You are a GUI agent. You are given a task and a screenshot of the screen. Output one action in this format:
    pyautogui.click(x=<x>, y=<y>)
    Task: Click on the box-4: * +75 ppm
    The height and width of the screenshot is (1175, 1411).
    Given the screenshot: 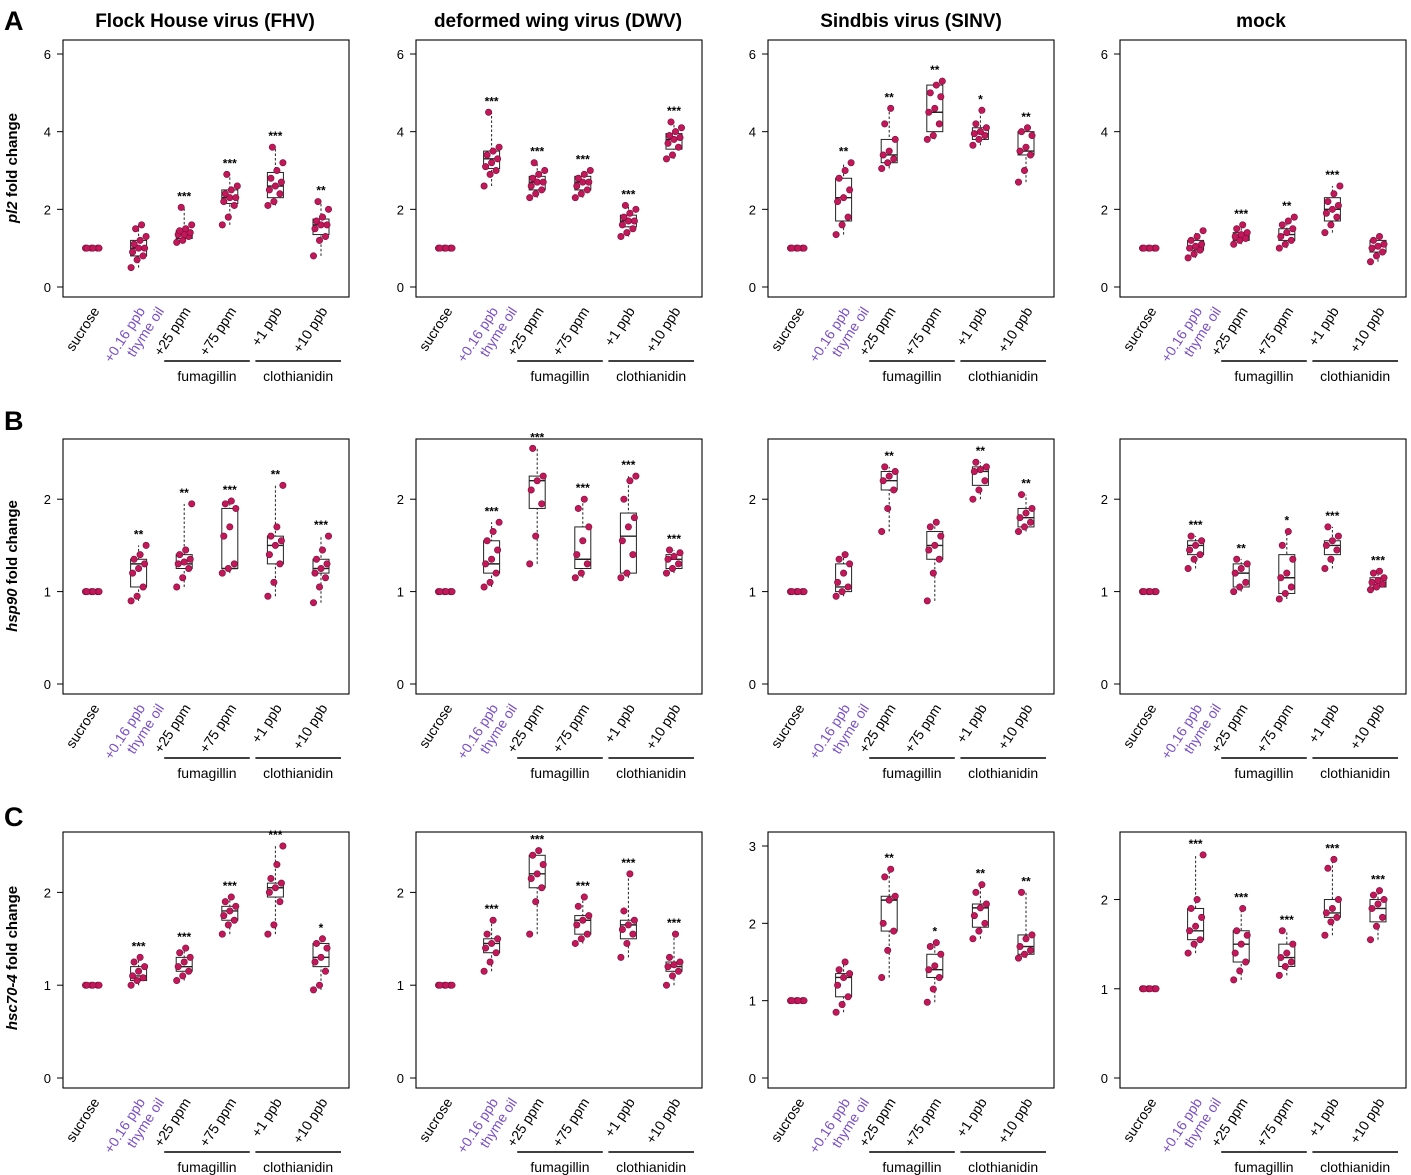 What is the action you would take?
    pyautogui.click(x=1274, y=635)
    